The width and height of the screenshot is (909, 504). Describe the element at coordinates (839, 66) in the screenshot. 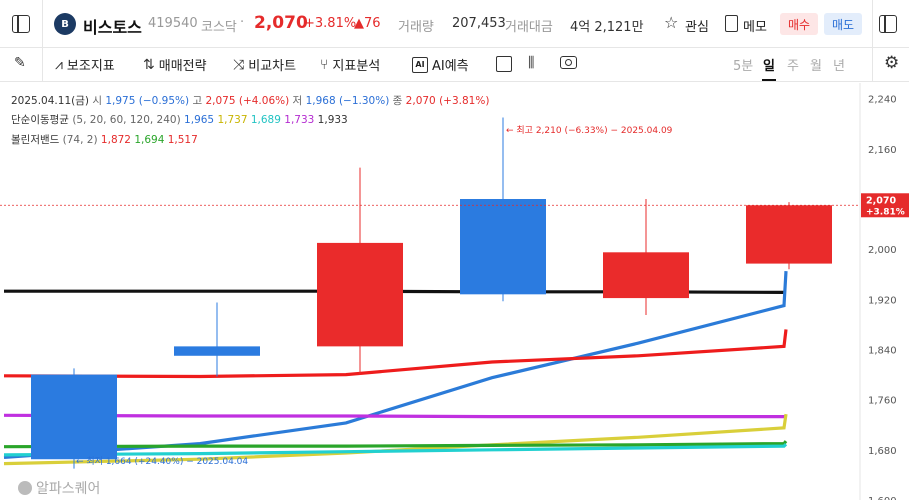

I see `period-year: 년` at that location.